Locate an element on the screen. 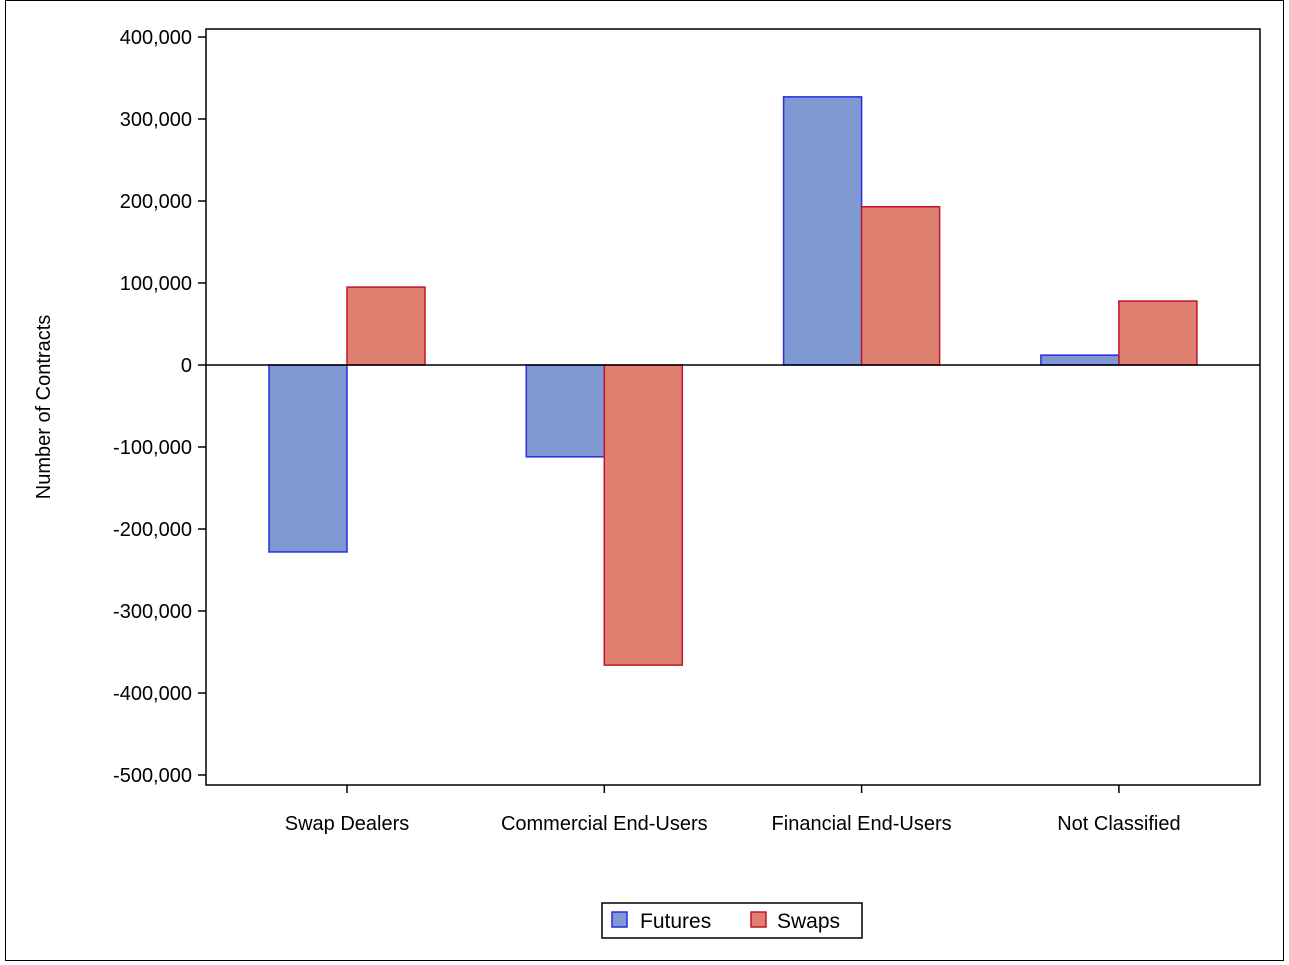 The width and height of the screenshot is (1289, 965). y-tick-label: -100,000 is located at coordinates (152, 448).